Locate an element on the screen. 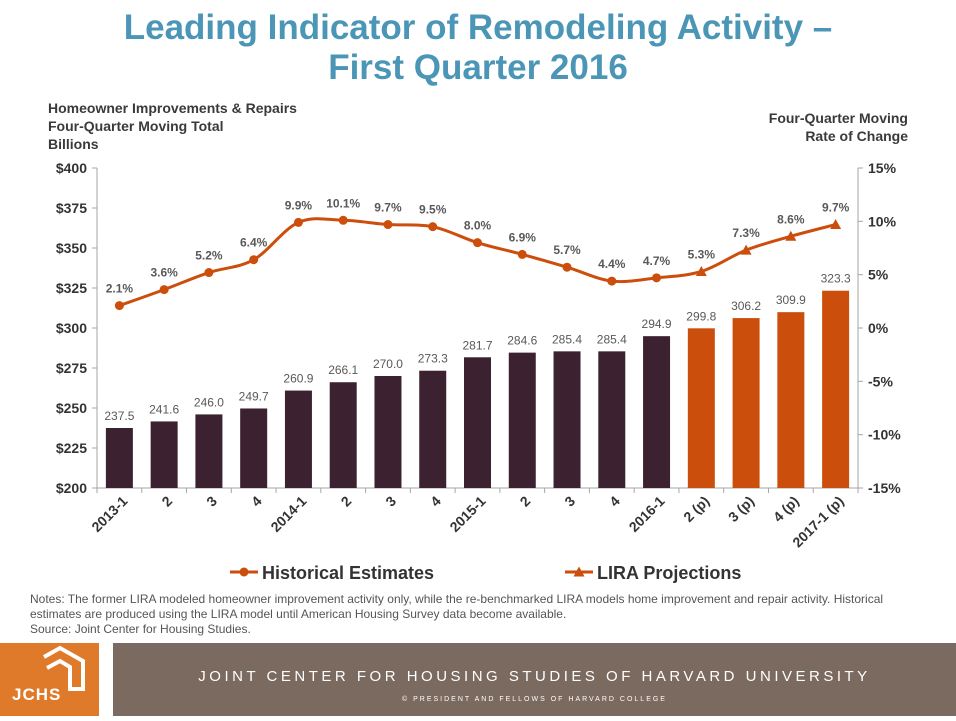 The image size is (956, 721). left-tick-label: $325 is located at coordinates (71, 288).